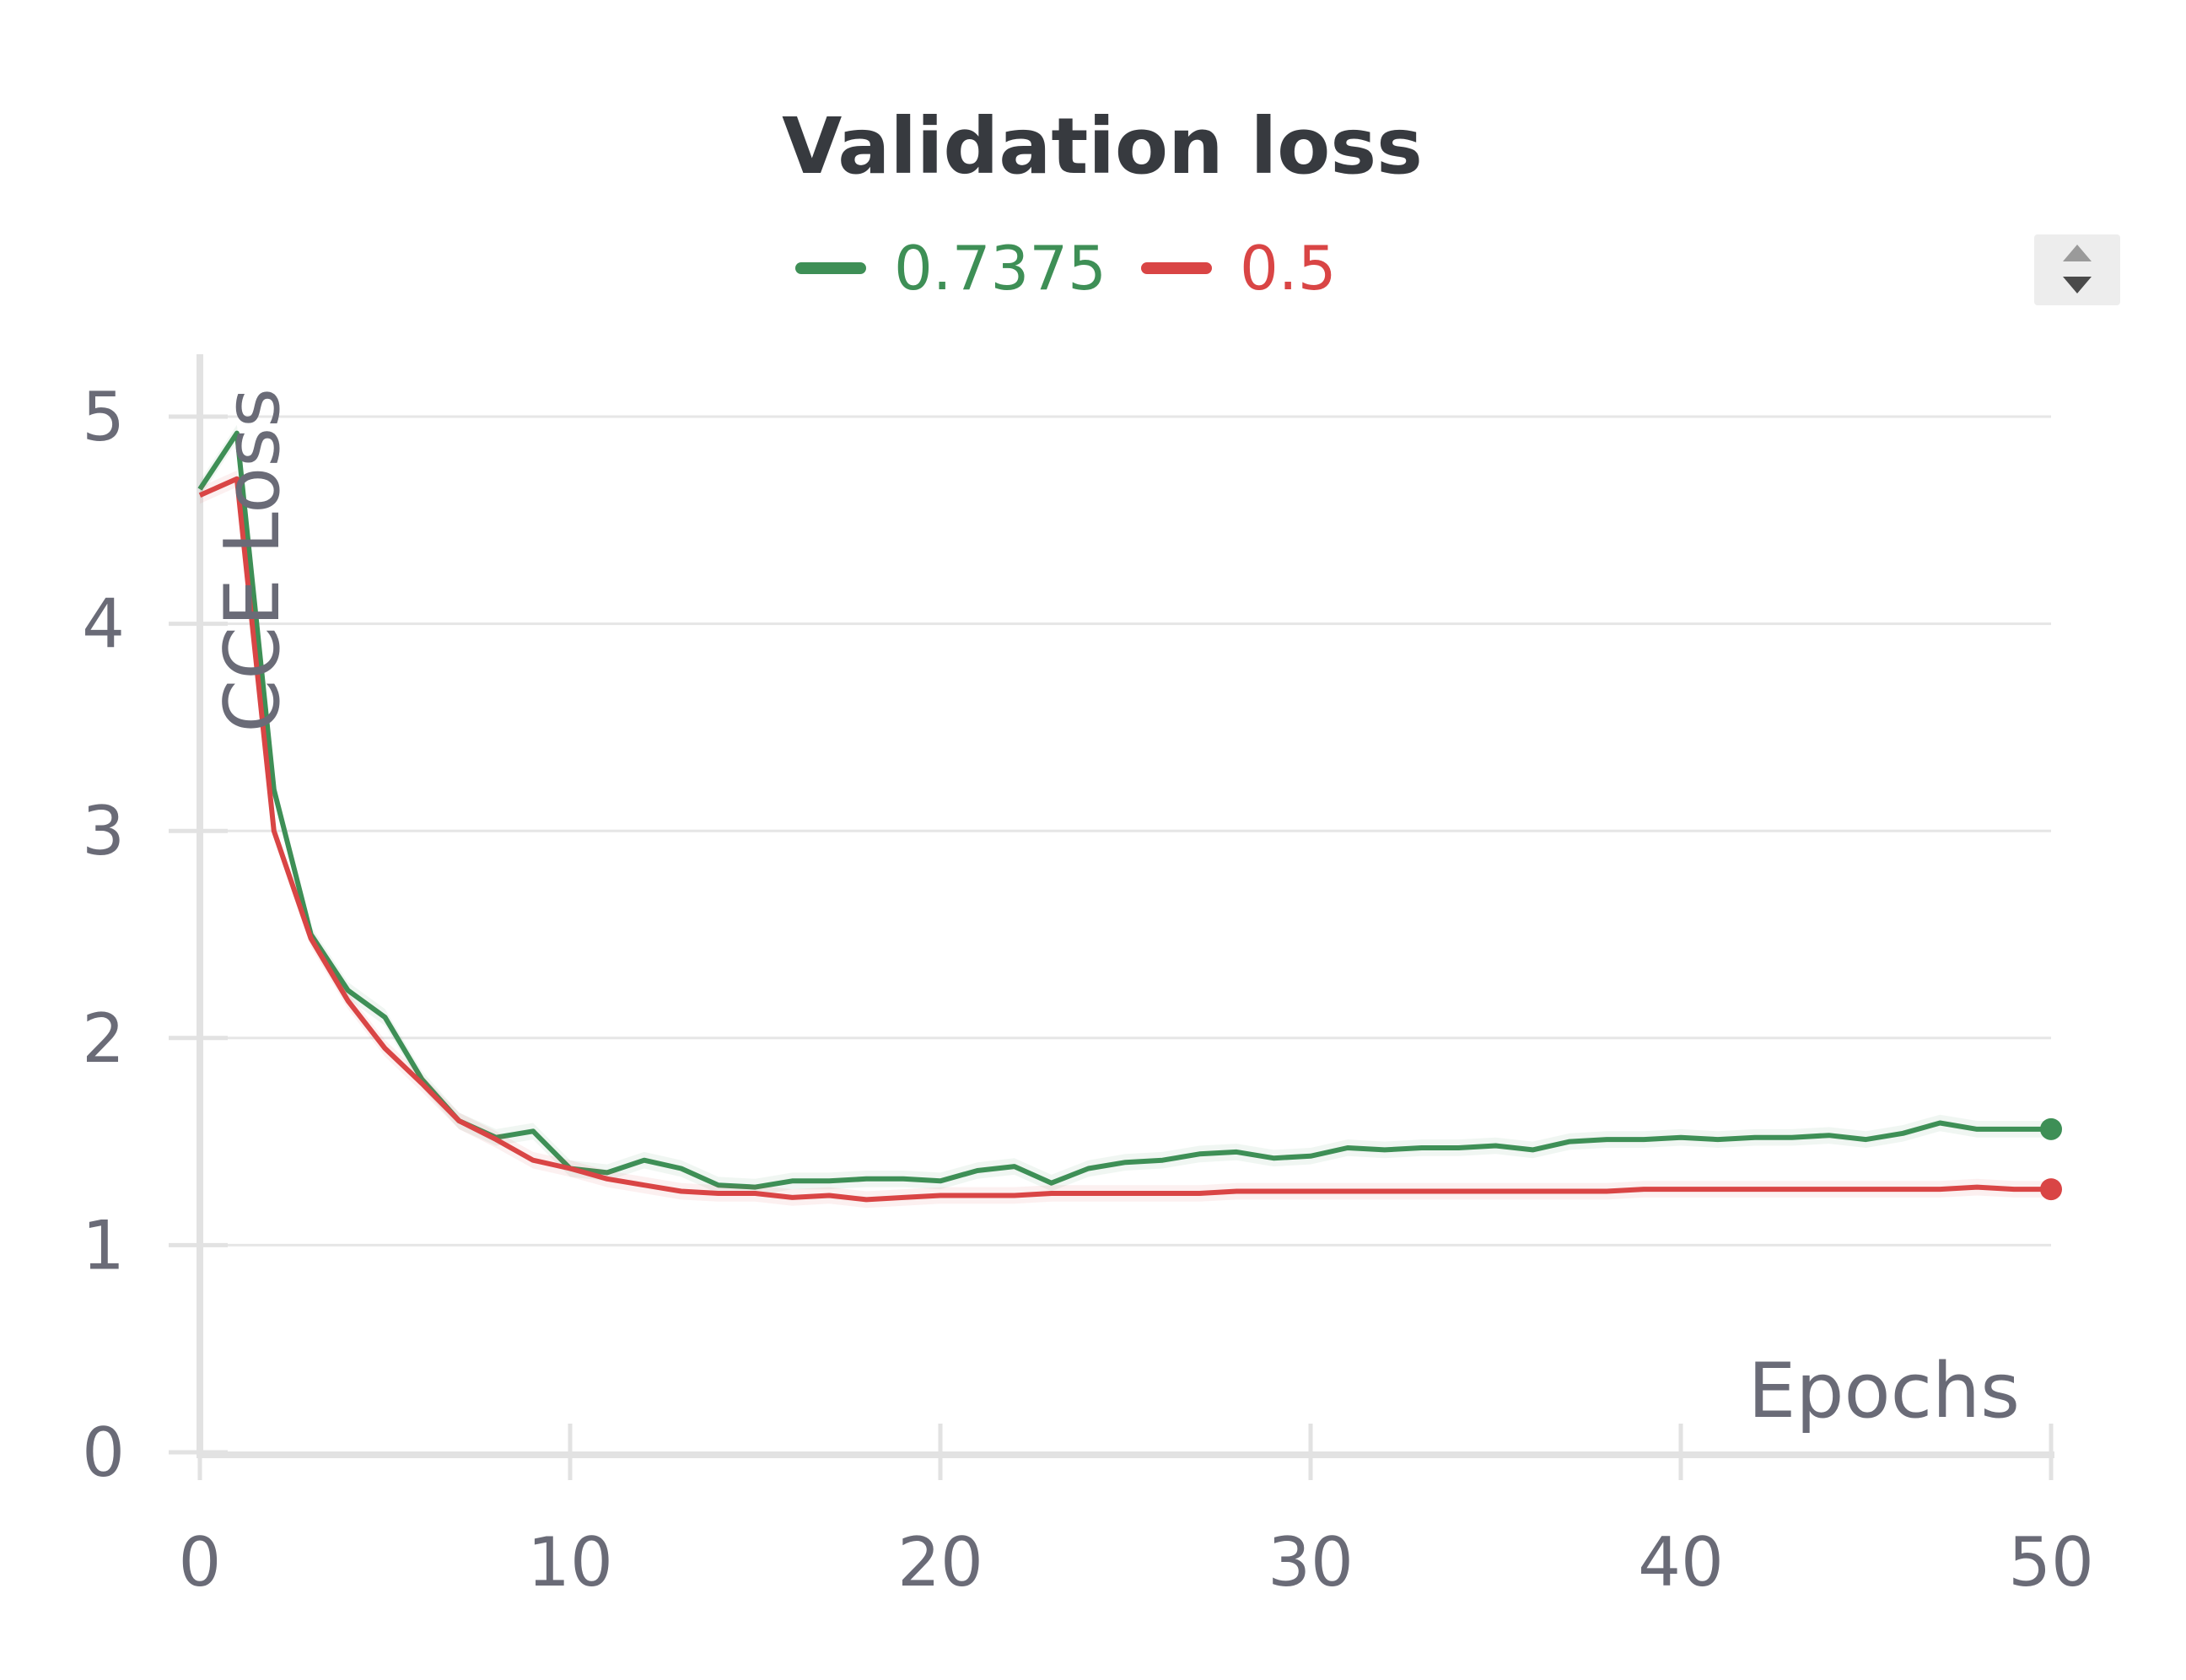 This screenshot has width=2186, height=1680. Describe the element at coordinates (1311, 1562) in the screenshot. I see `x-tick-label: 30` at that location.